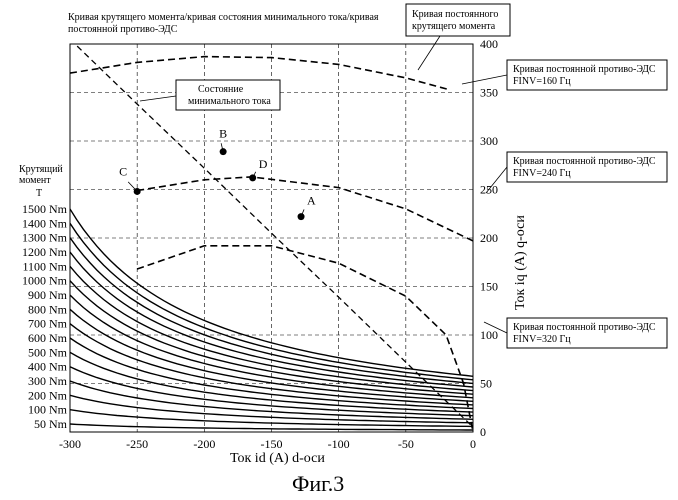  I want to click on emf-160-label-1: Кривая постоянной противо-ЭДС, so click(584, 69).